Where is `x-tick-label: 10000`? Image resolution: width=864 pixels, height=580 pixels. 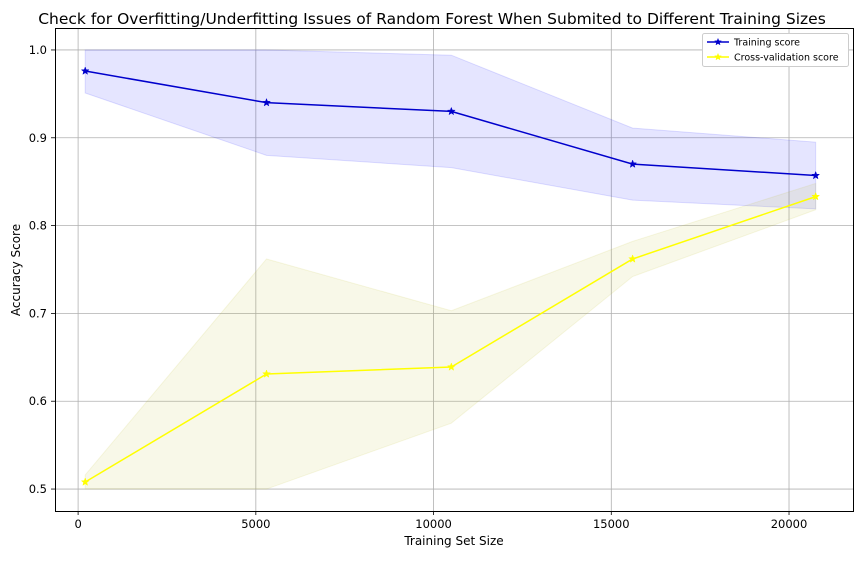 x-tick-label: 10000 is located at coordinates (433, 524).